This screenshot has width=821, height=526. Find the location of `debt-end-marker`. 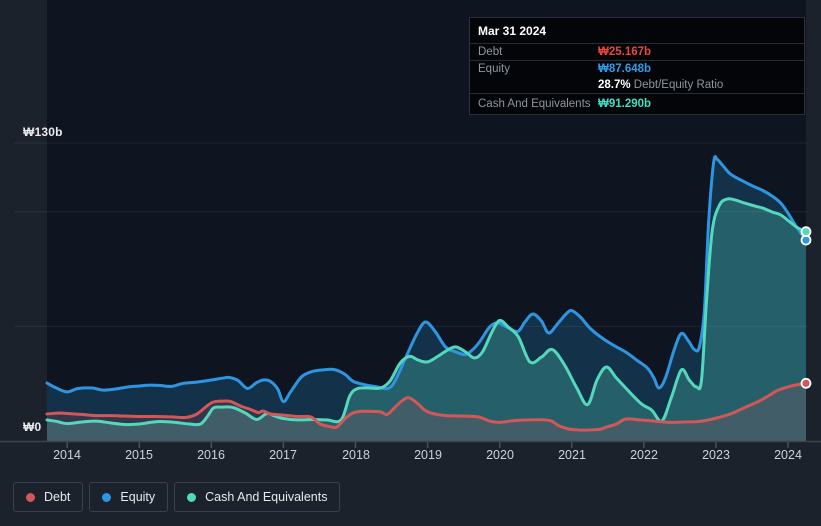

debt-end-marker is located at coordinates (806, 383).